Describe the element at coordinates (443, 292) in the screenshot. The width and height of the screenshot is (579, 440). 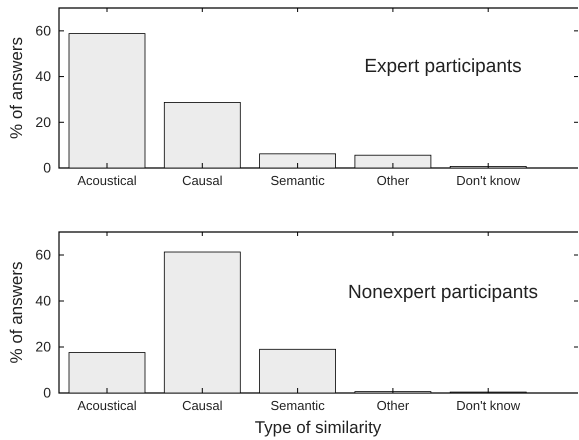
I see `text: Nonexpert participants` at that location.